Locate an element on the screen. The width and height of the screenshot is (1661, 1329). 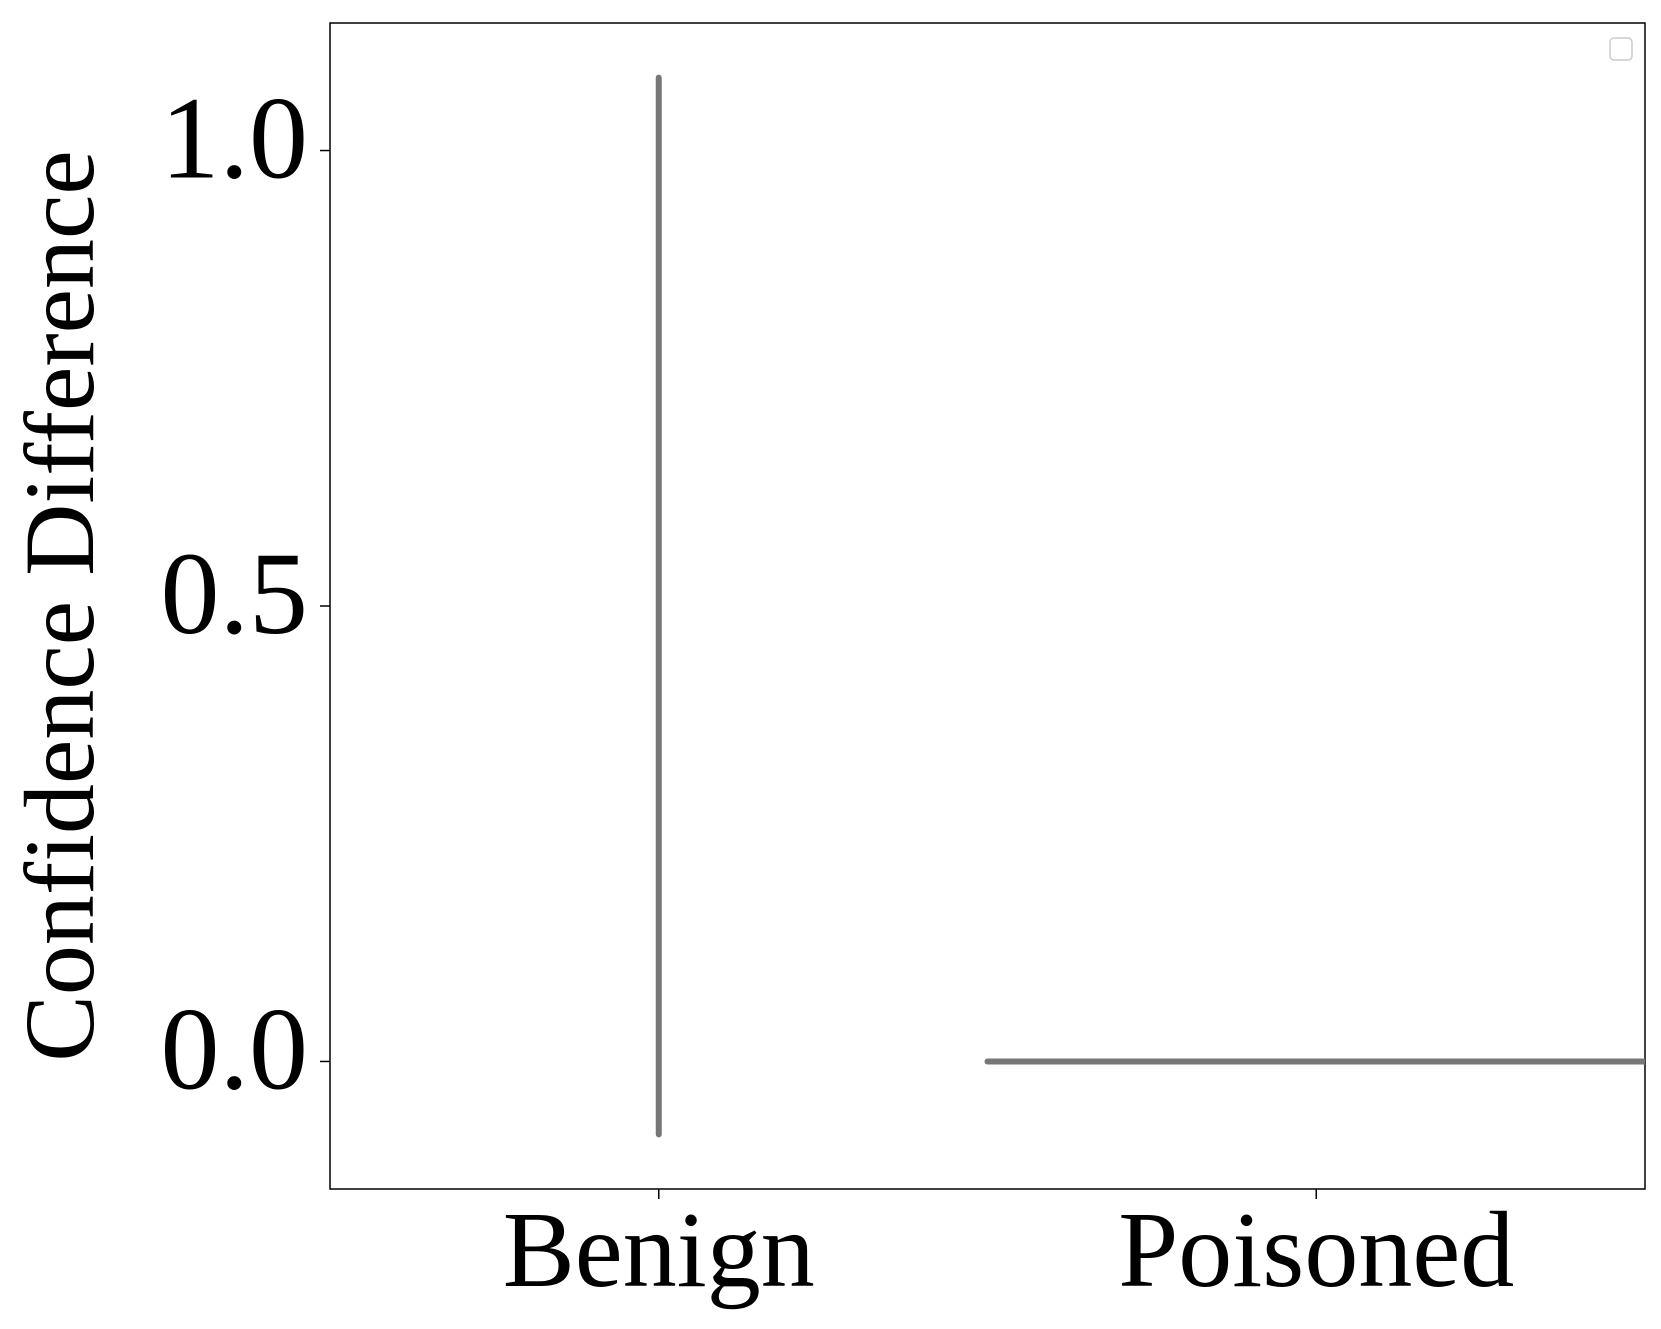
y-tick-label: 0.5 is located at coordinates (235, 593).